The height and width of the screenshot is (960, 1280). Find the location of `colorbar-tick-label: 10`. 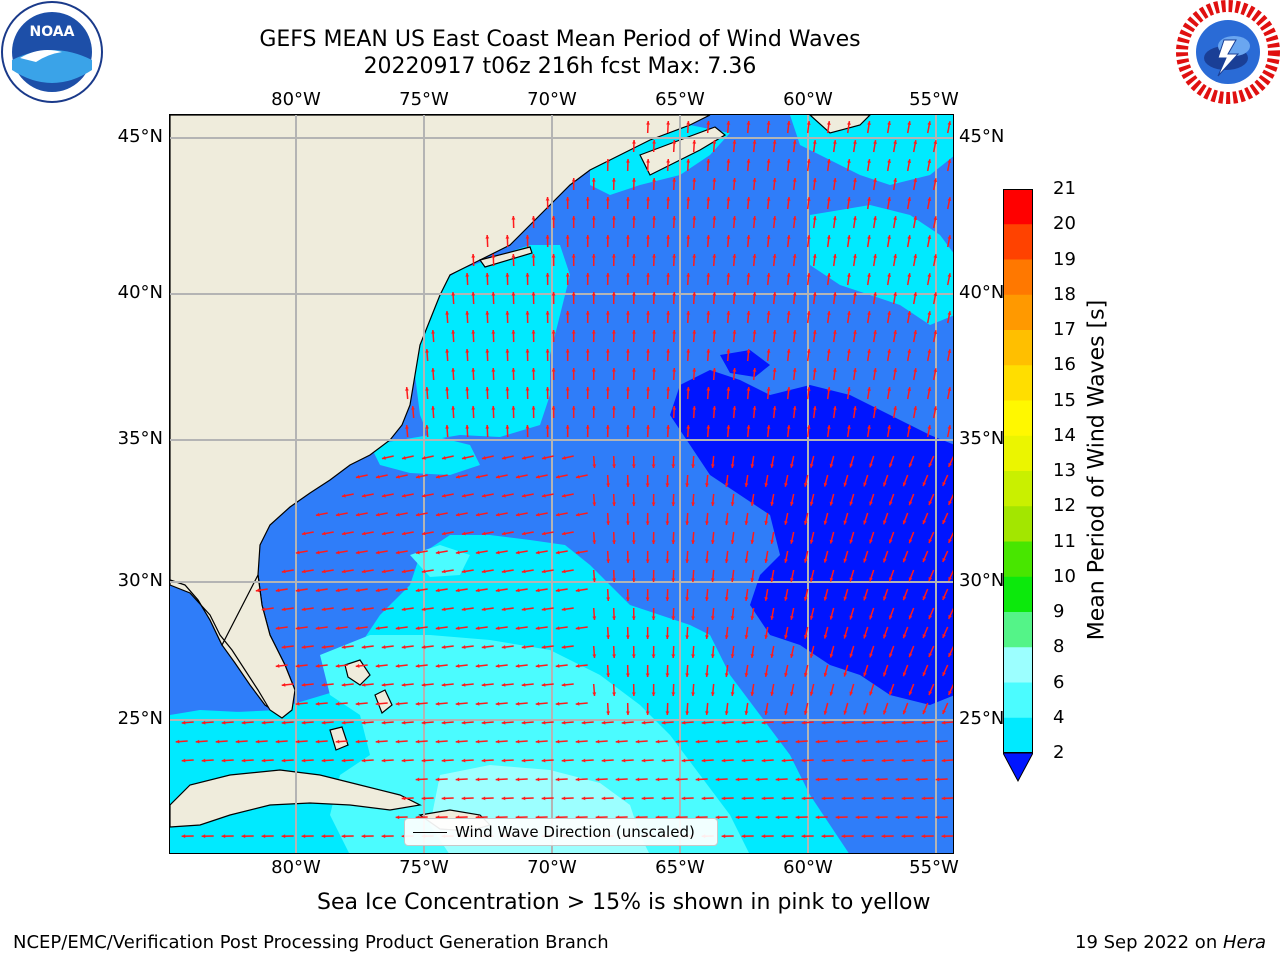

colorbar-tick-label: 10 is located at coordinates (1064, 576).